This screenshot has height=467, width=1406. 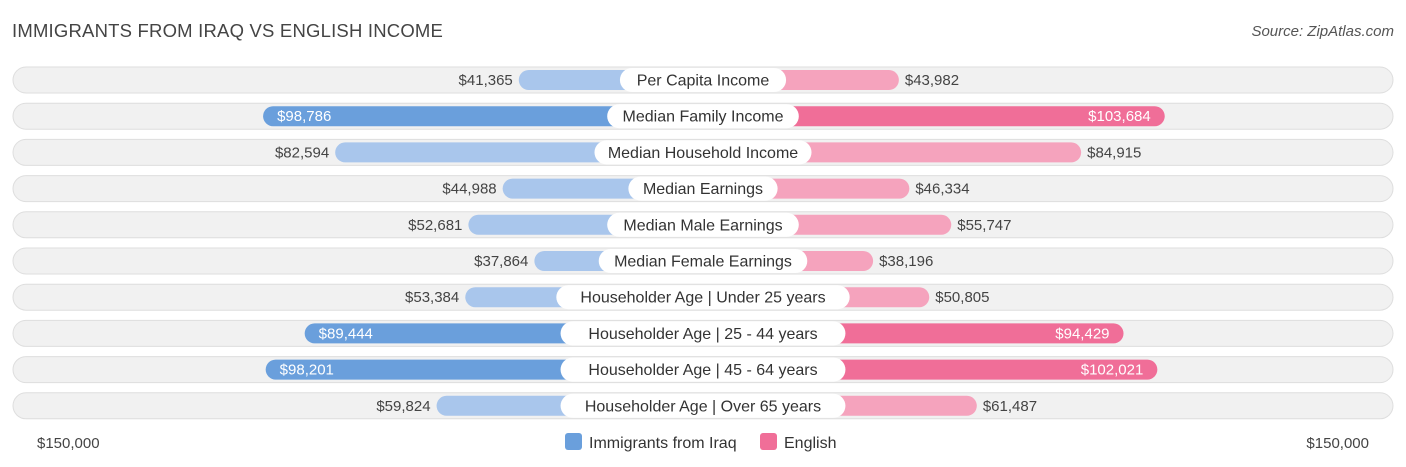 What do you see at coordinates (346, 333) in the screenshot?
I see `value-label-immigrants-from-iraq: $89,444` at bounding box center [346, 333].